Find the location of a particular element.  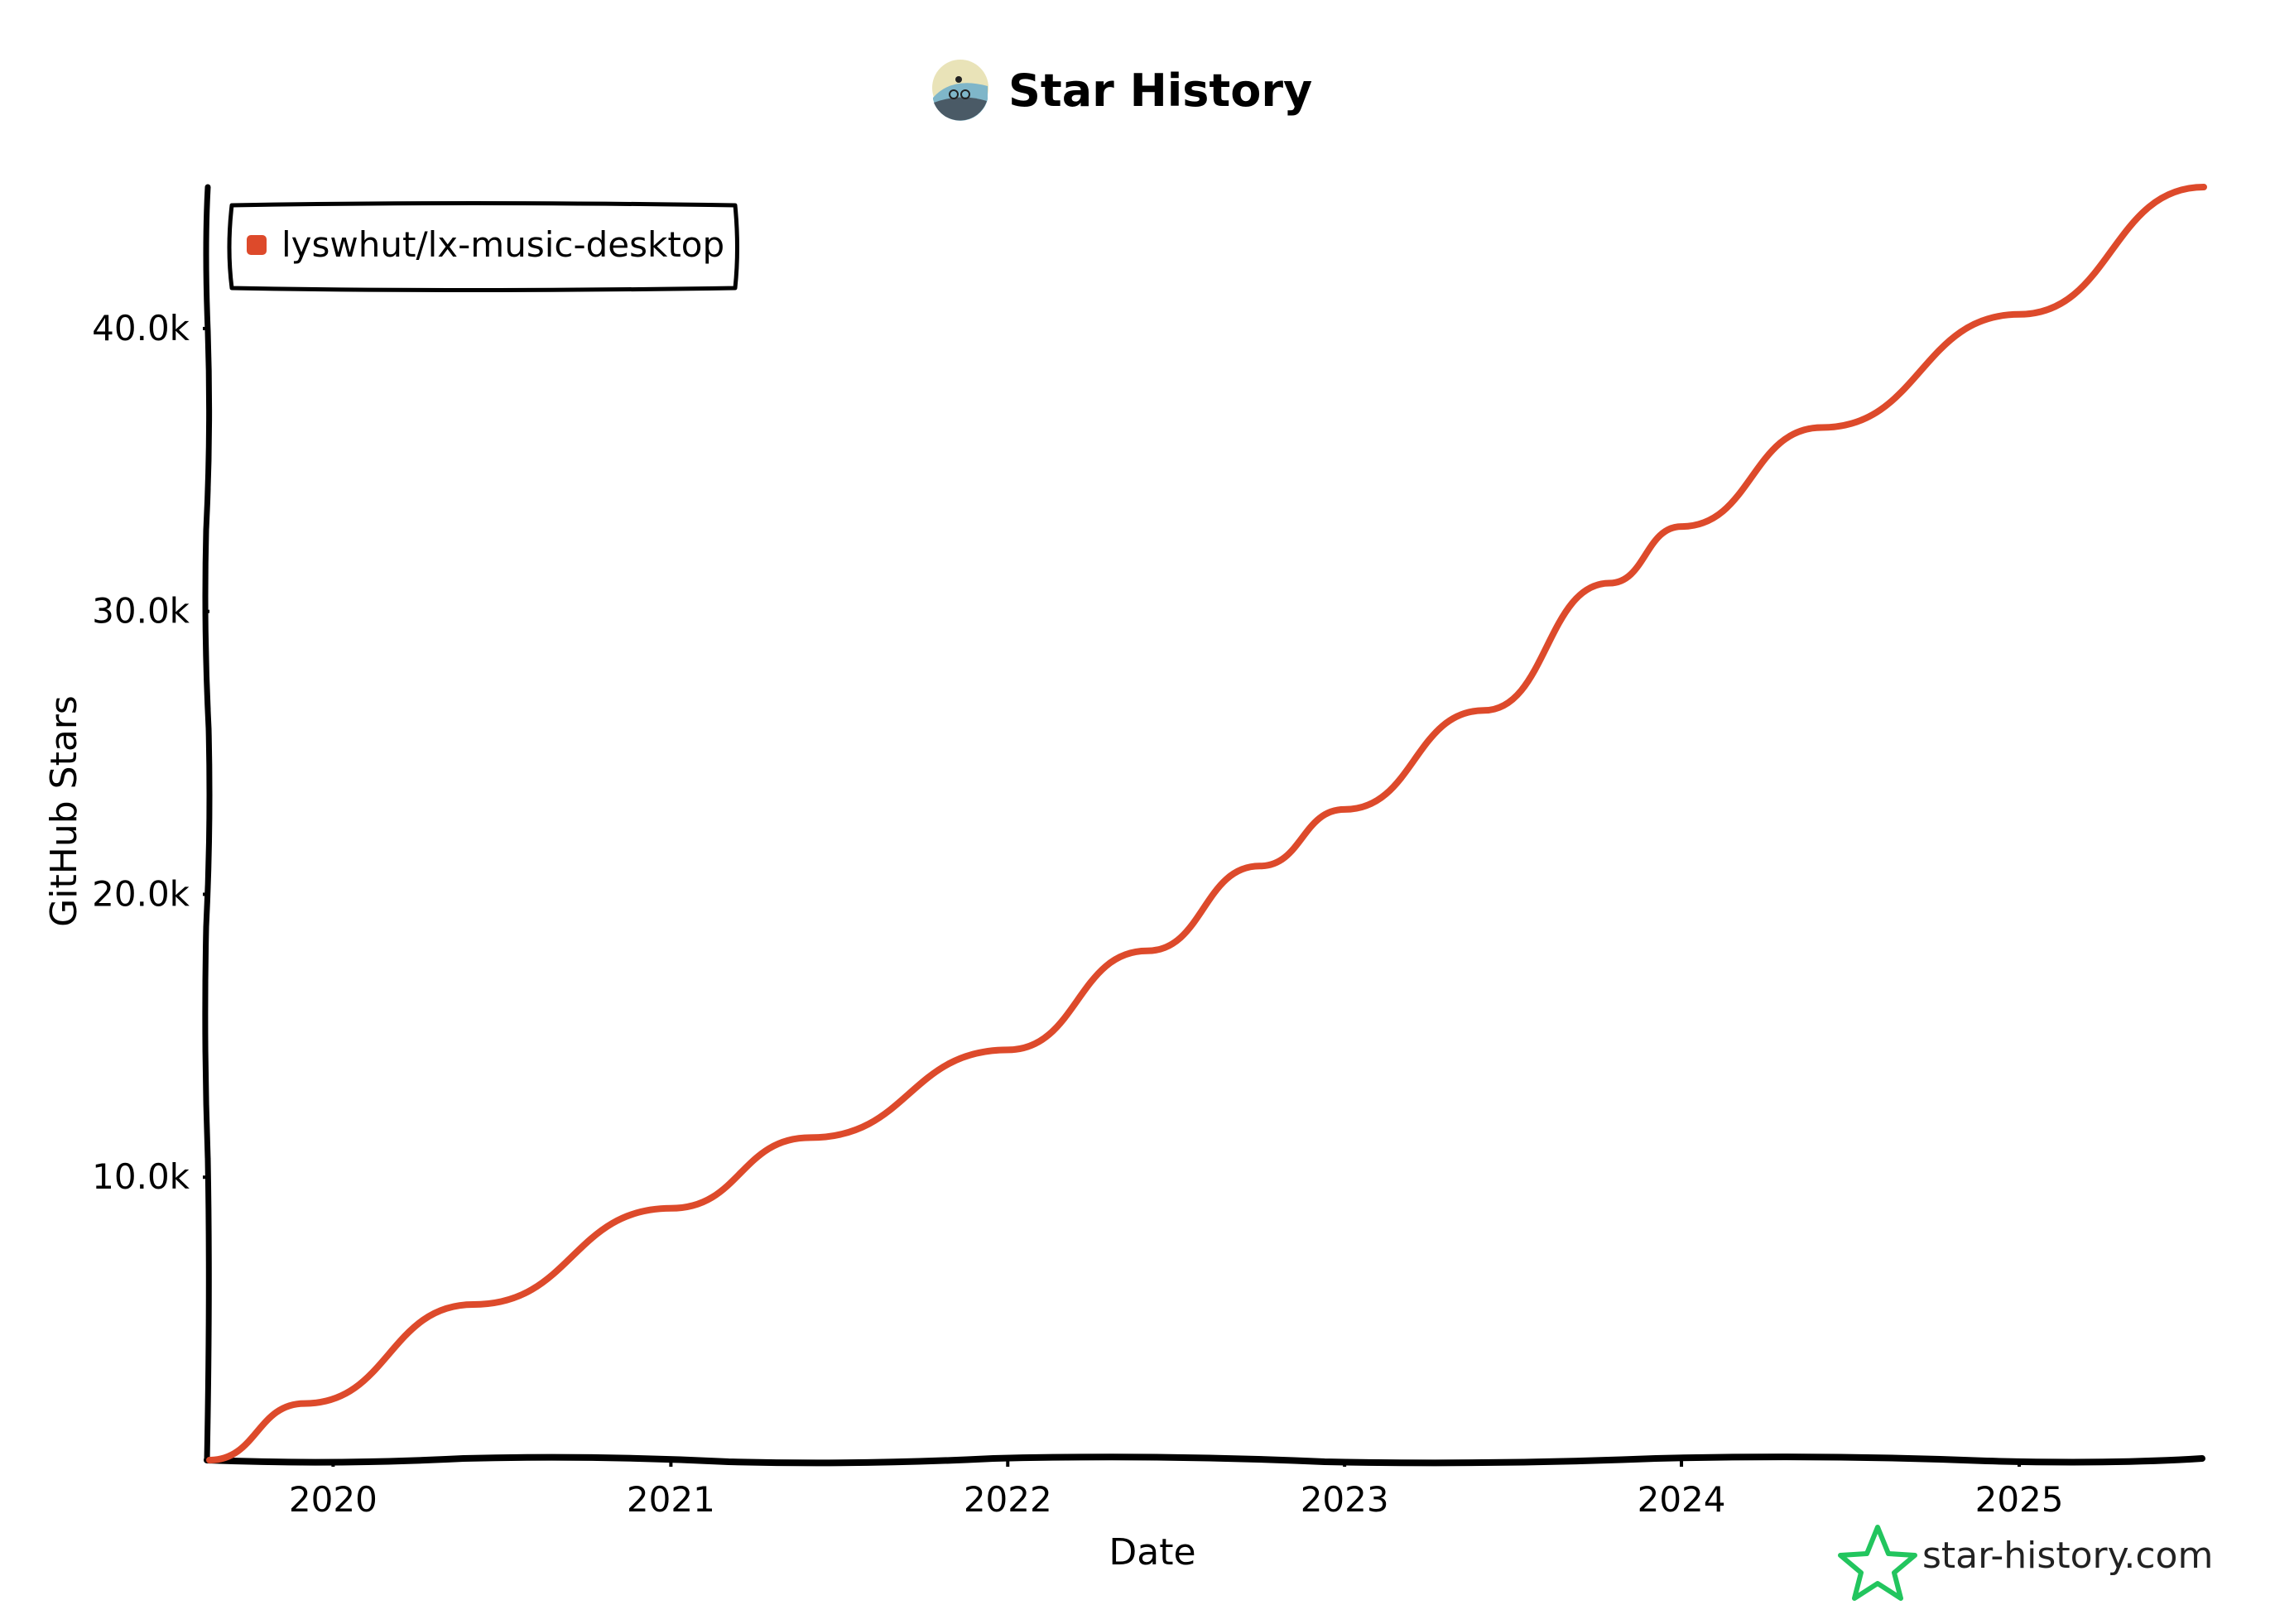

chart-header: Star History is located at coordinates (1122, 90).